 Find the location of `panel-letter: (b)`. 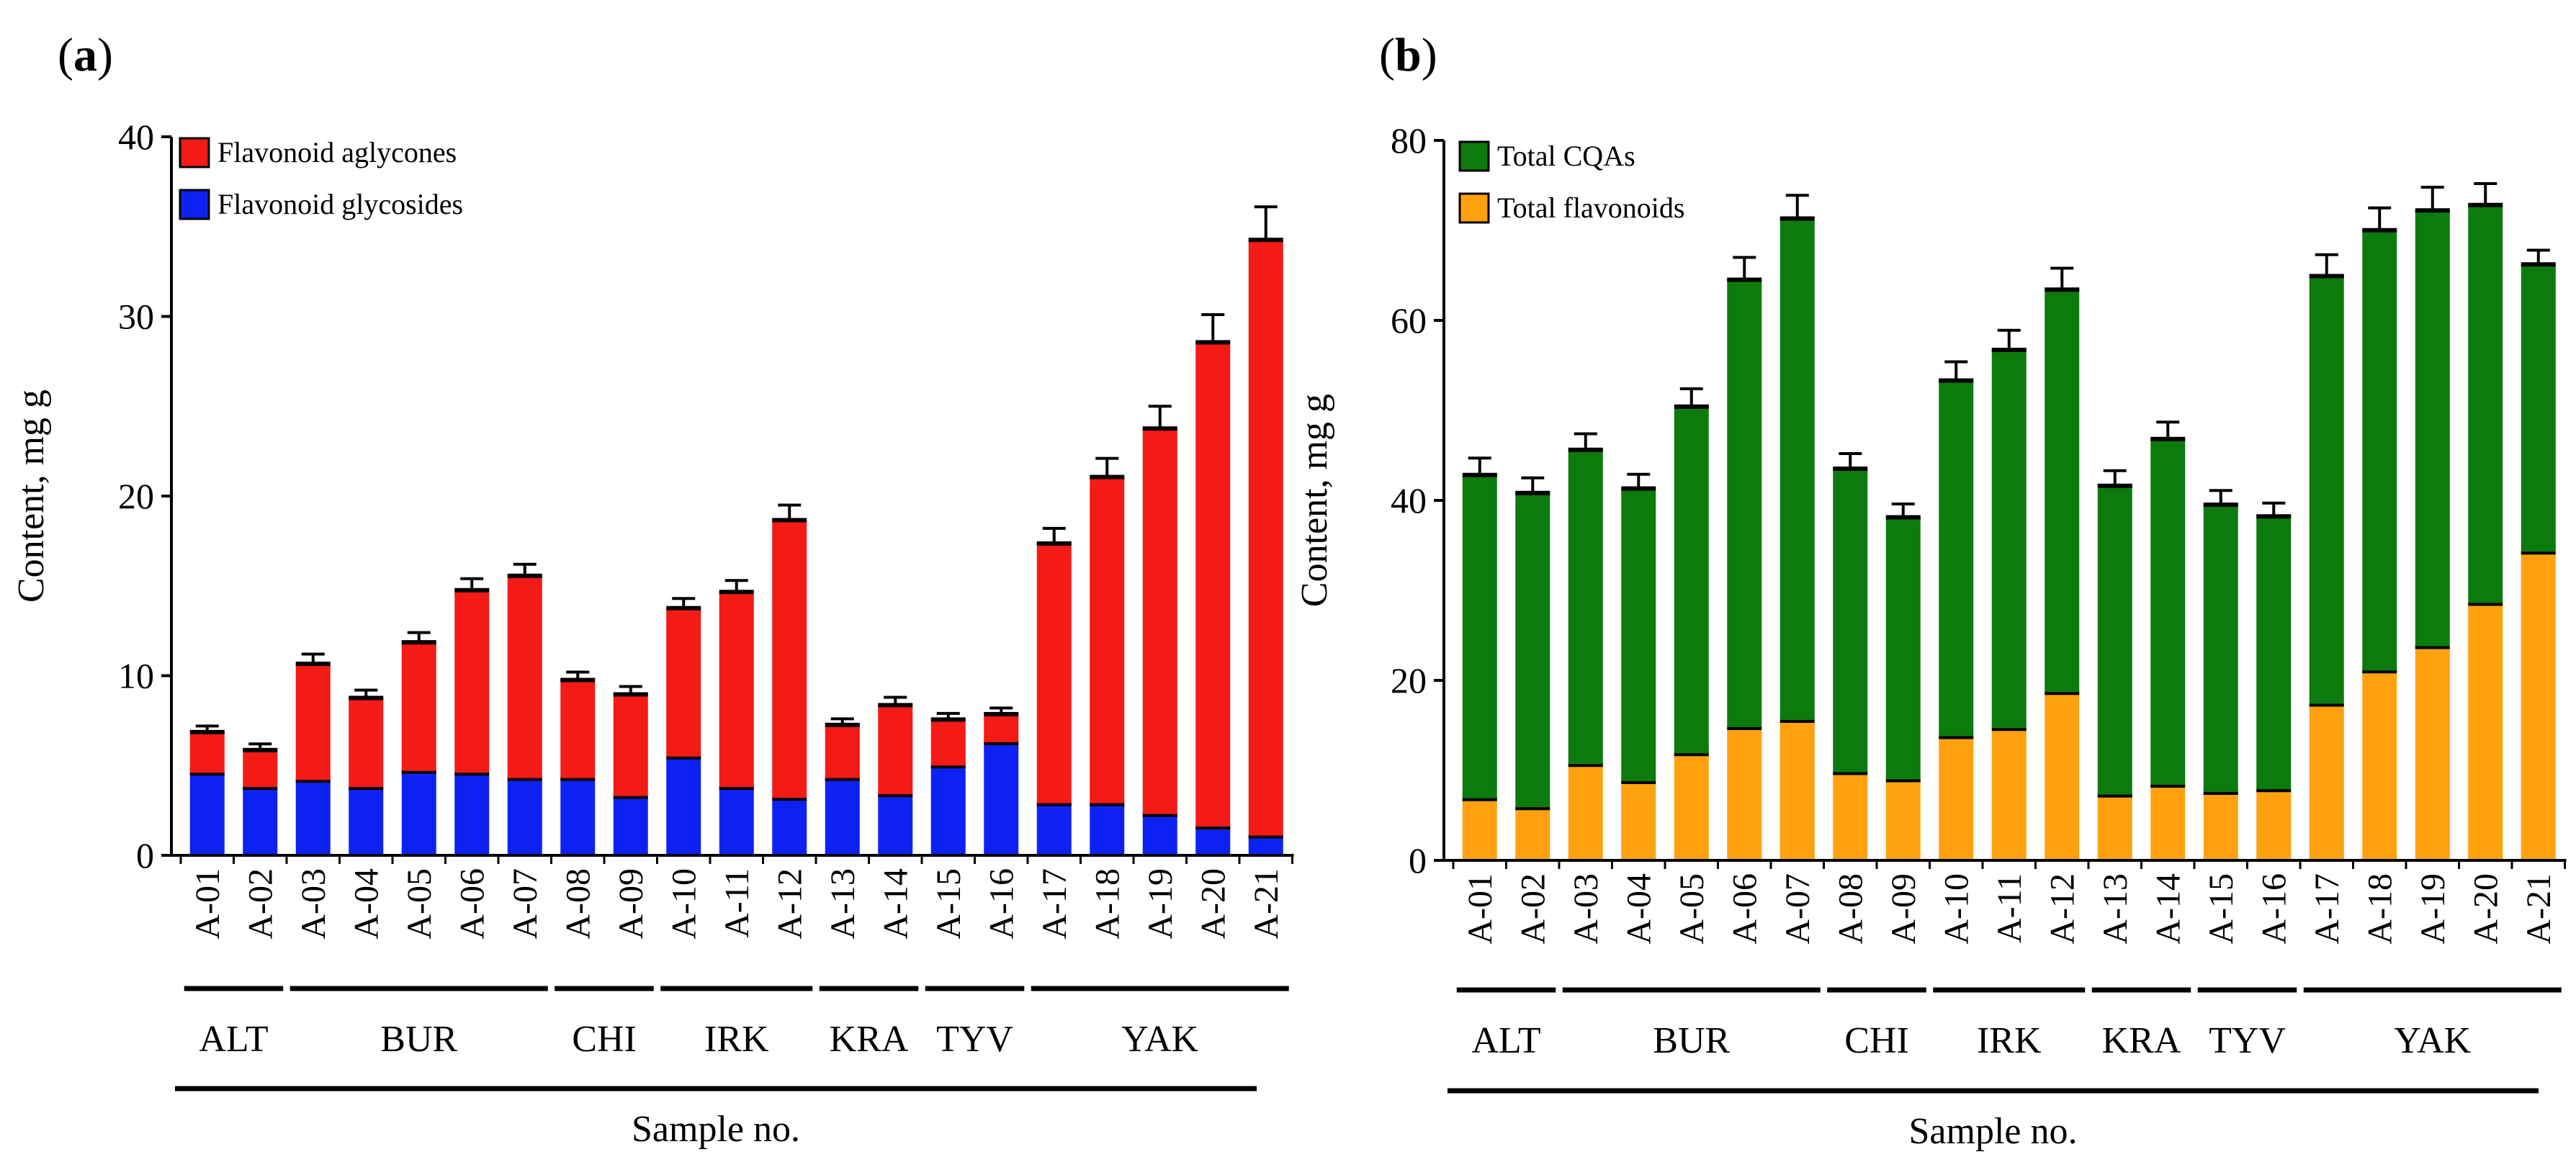

panel-letter: (b) is located at coordinates (1408, 55).